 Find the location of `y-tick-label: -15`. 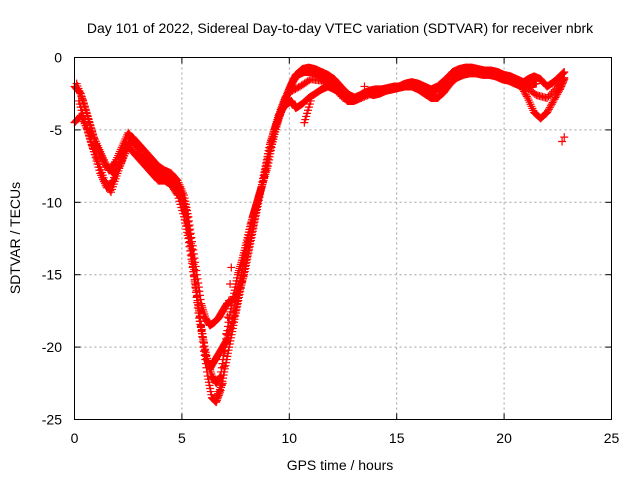

y-tick-label: -15 is located at coordinates (52, 275).